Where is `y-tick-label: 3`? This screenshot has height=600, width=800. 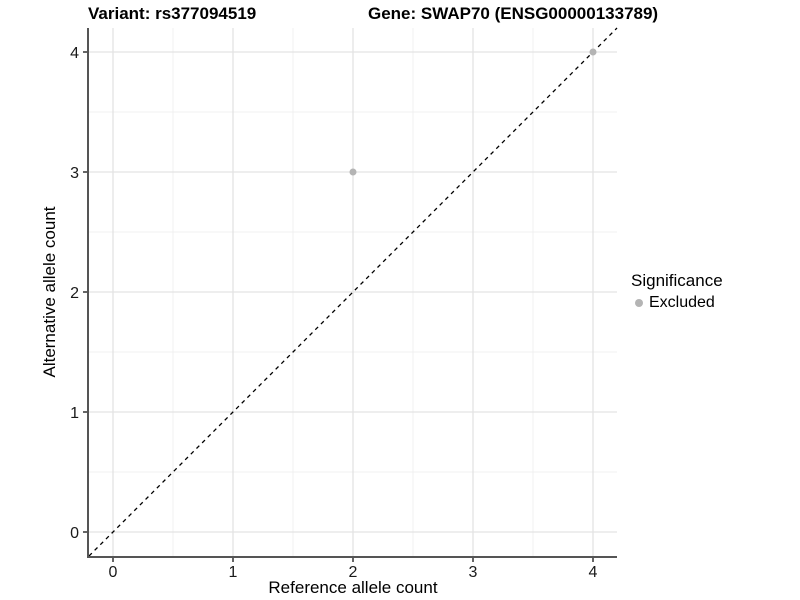
y-tick-label: 3 is located at coordinates (74, 173).